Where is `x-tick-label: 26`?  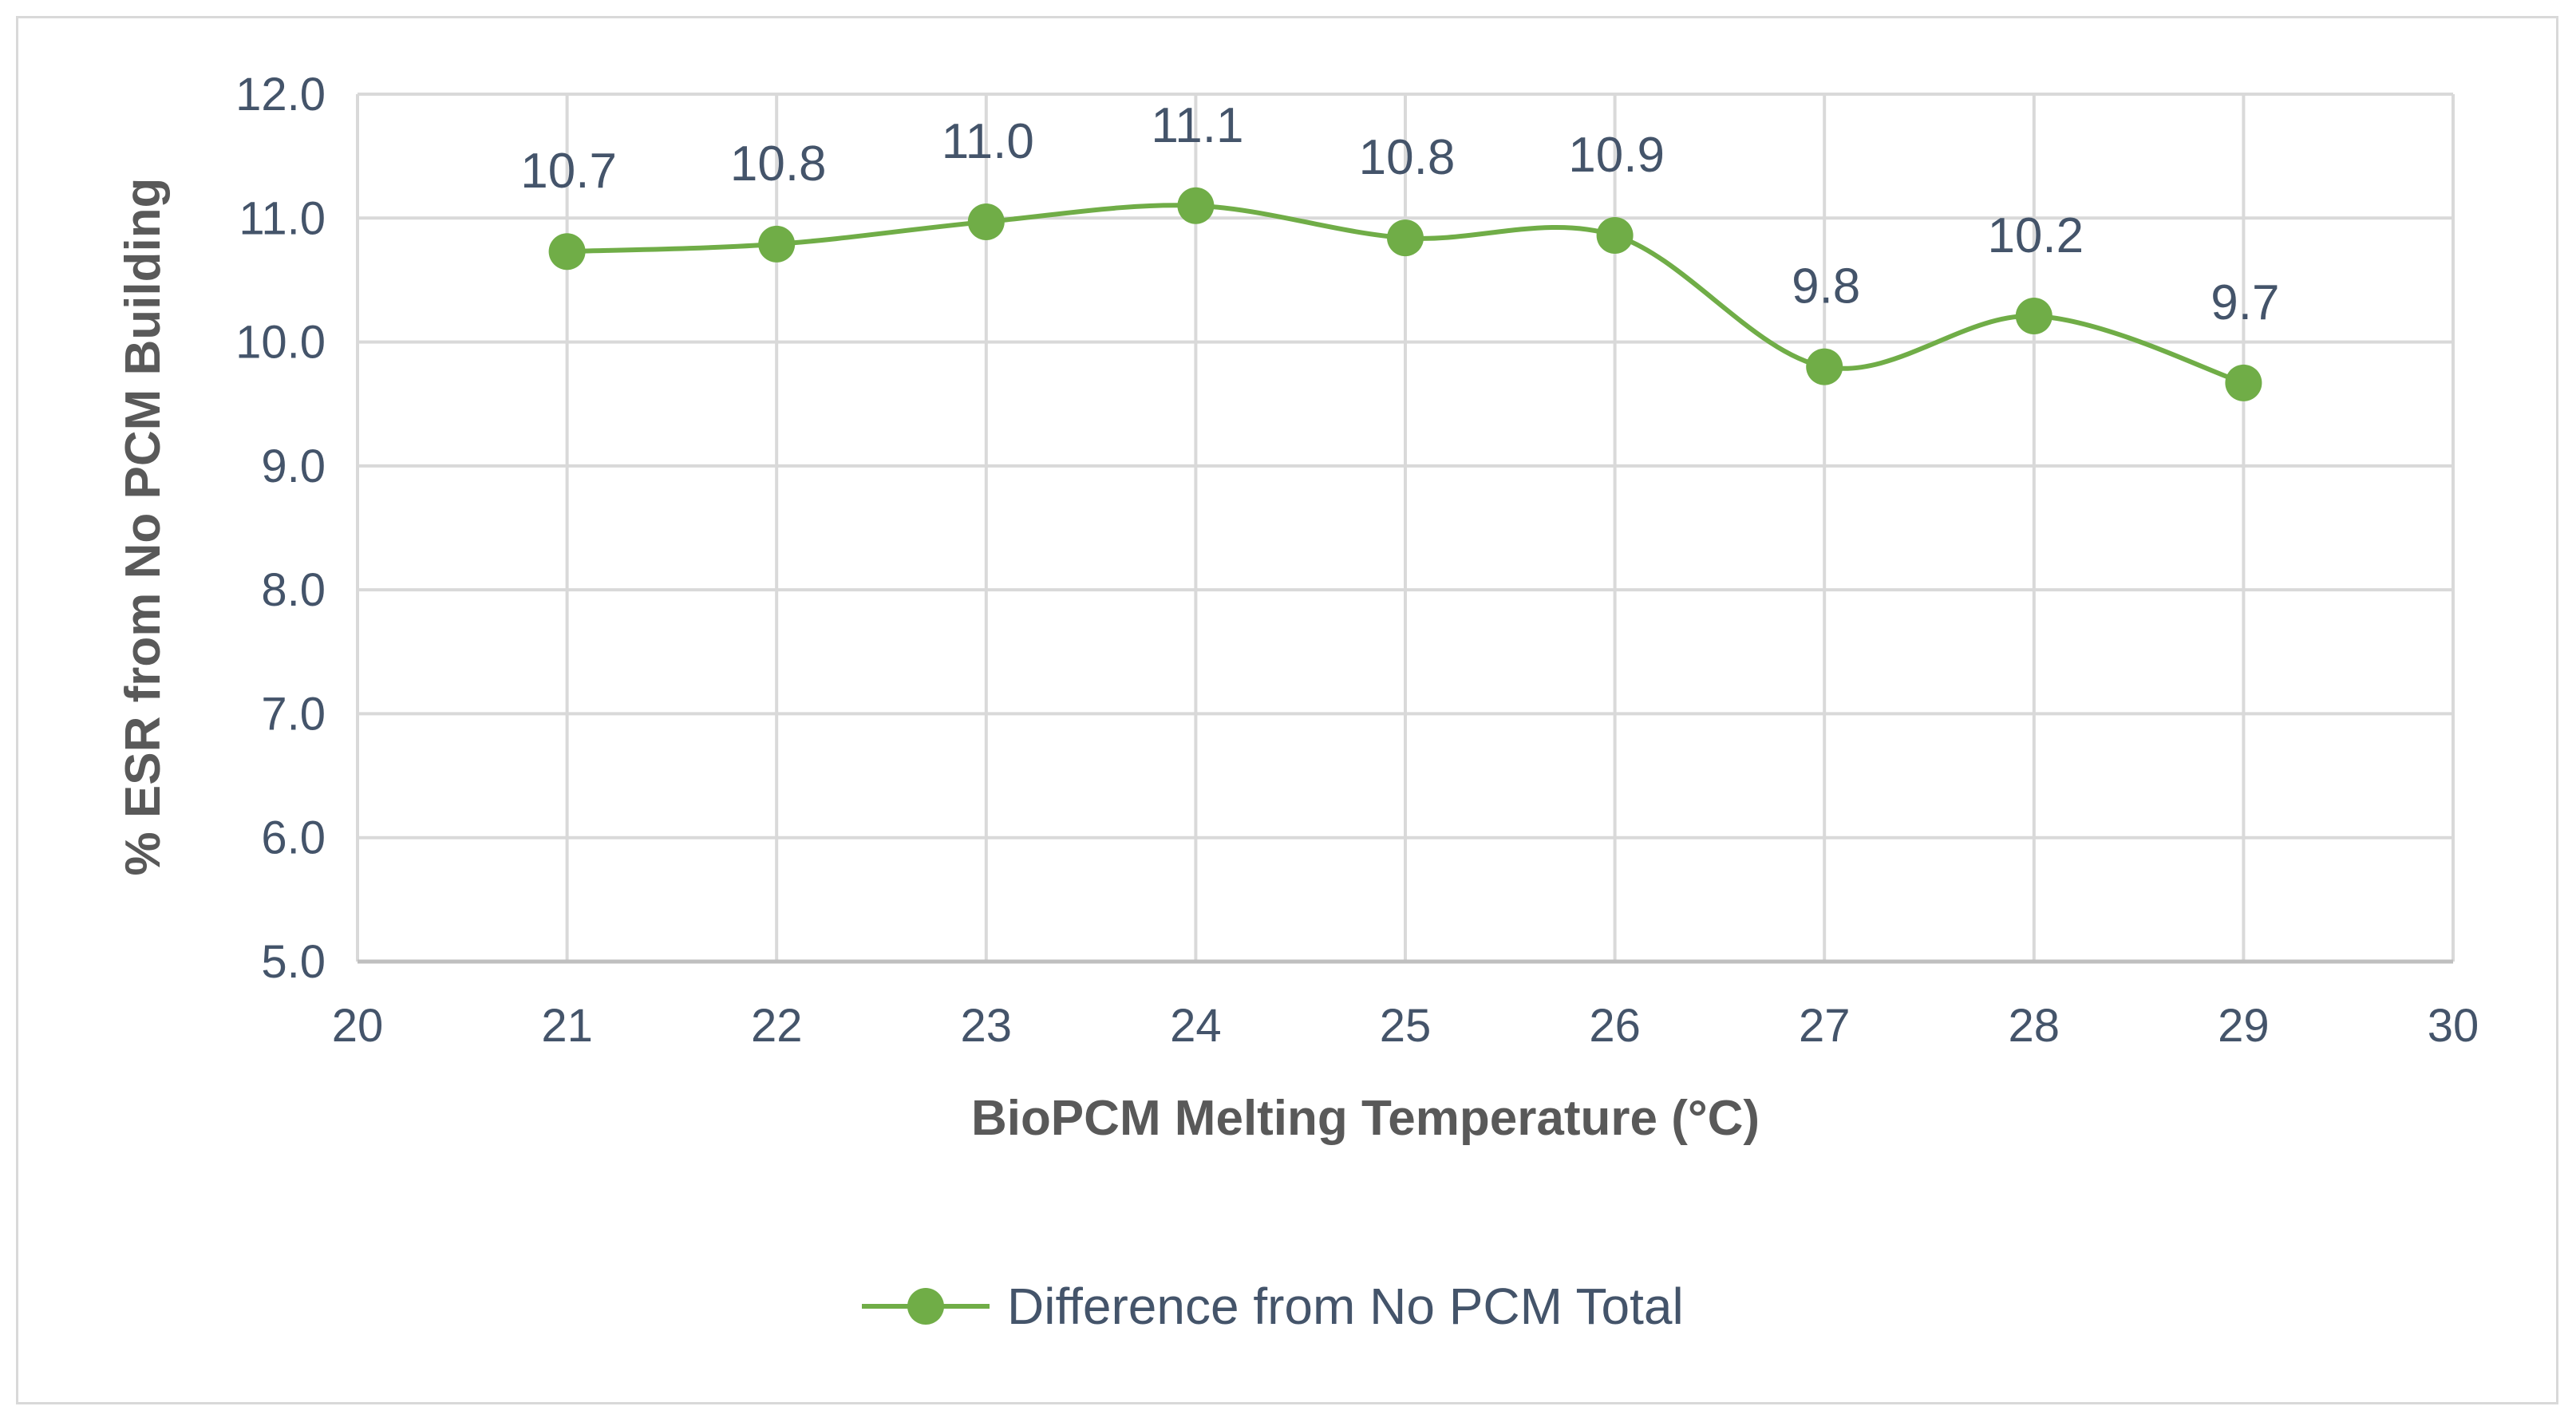 x-tick-label: 26 is located at coordinates (1615, 1026).